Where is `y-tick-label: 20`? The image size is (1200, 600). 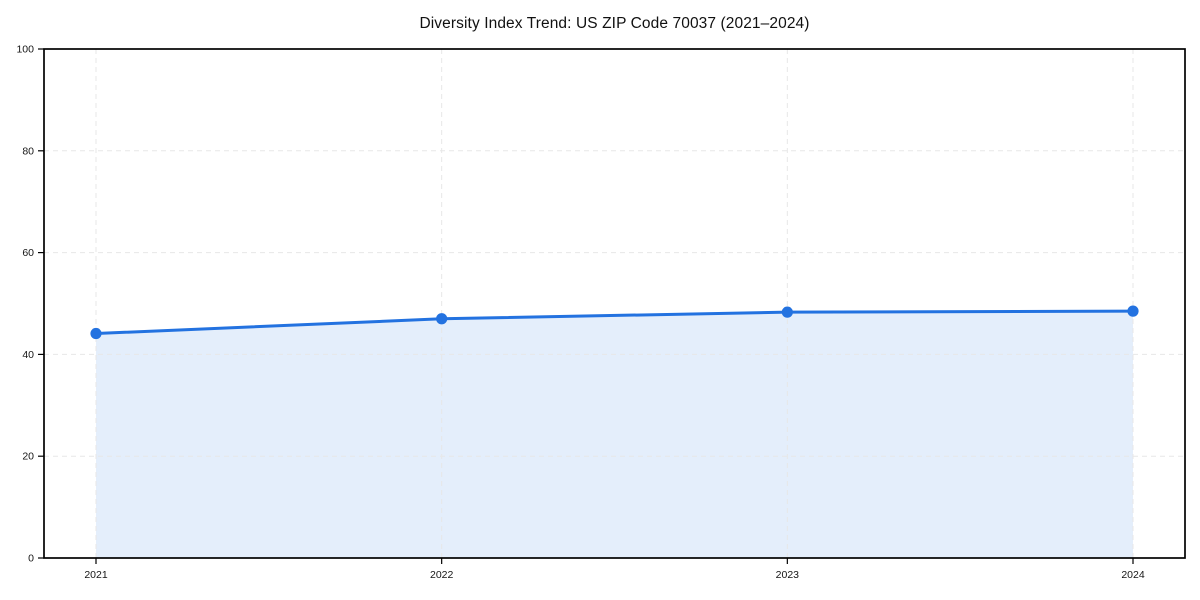 y-tick-label: 20 is located at coordinates (28, 457).